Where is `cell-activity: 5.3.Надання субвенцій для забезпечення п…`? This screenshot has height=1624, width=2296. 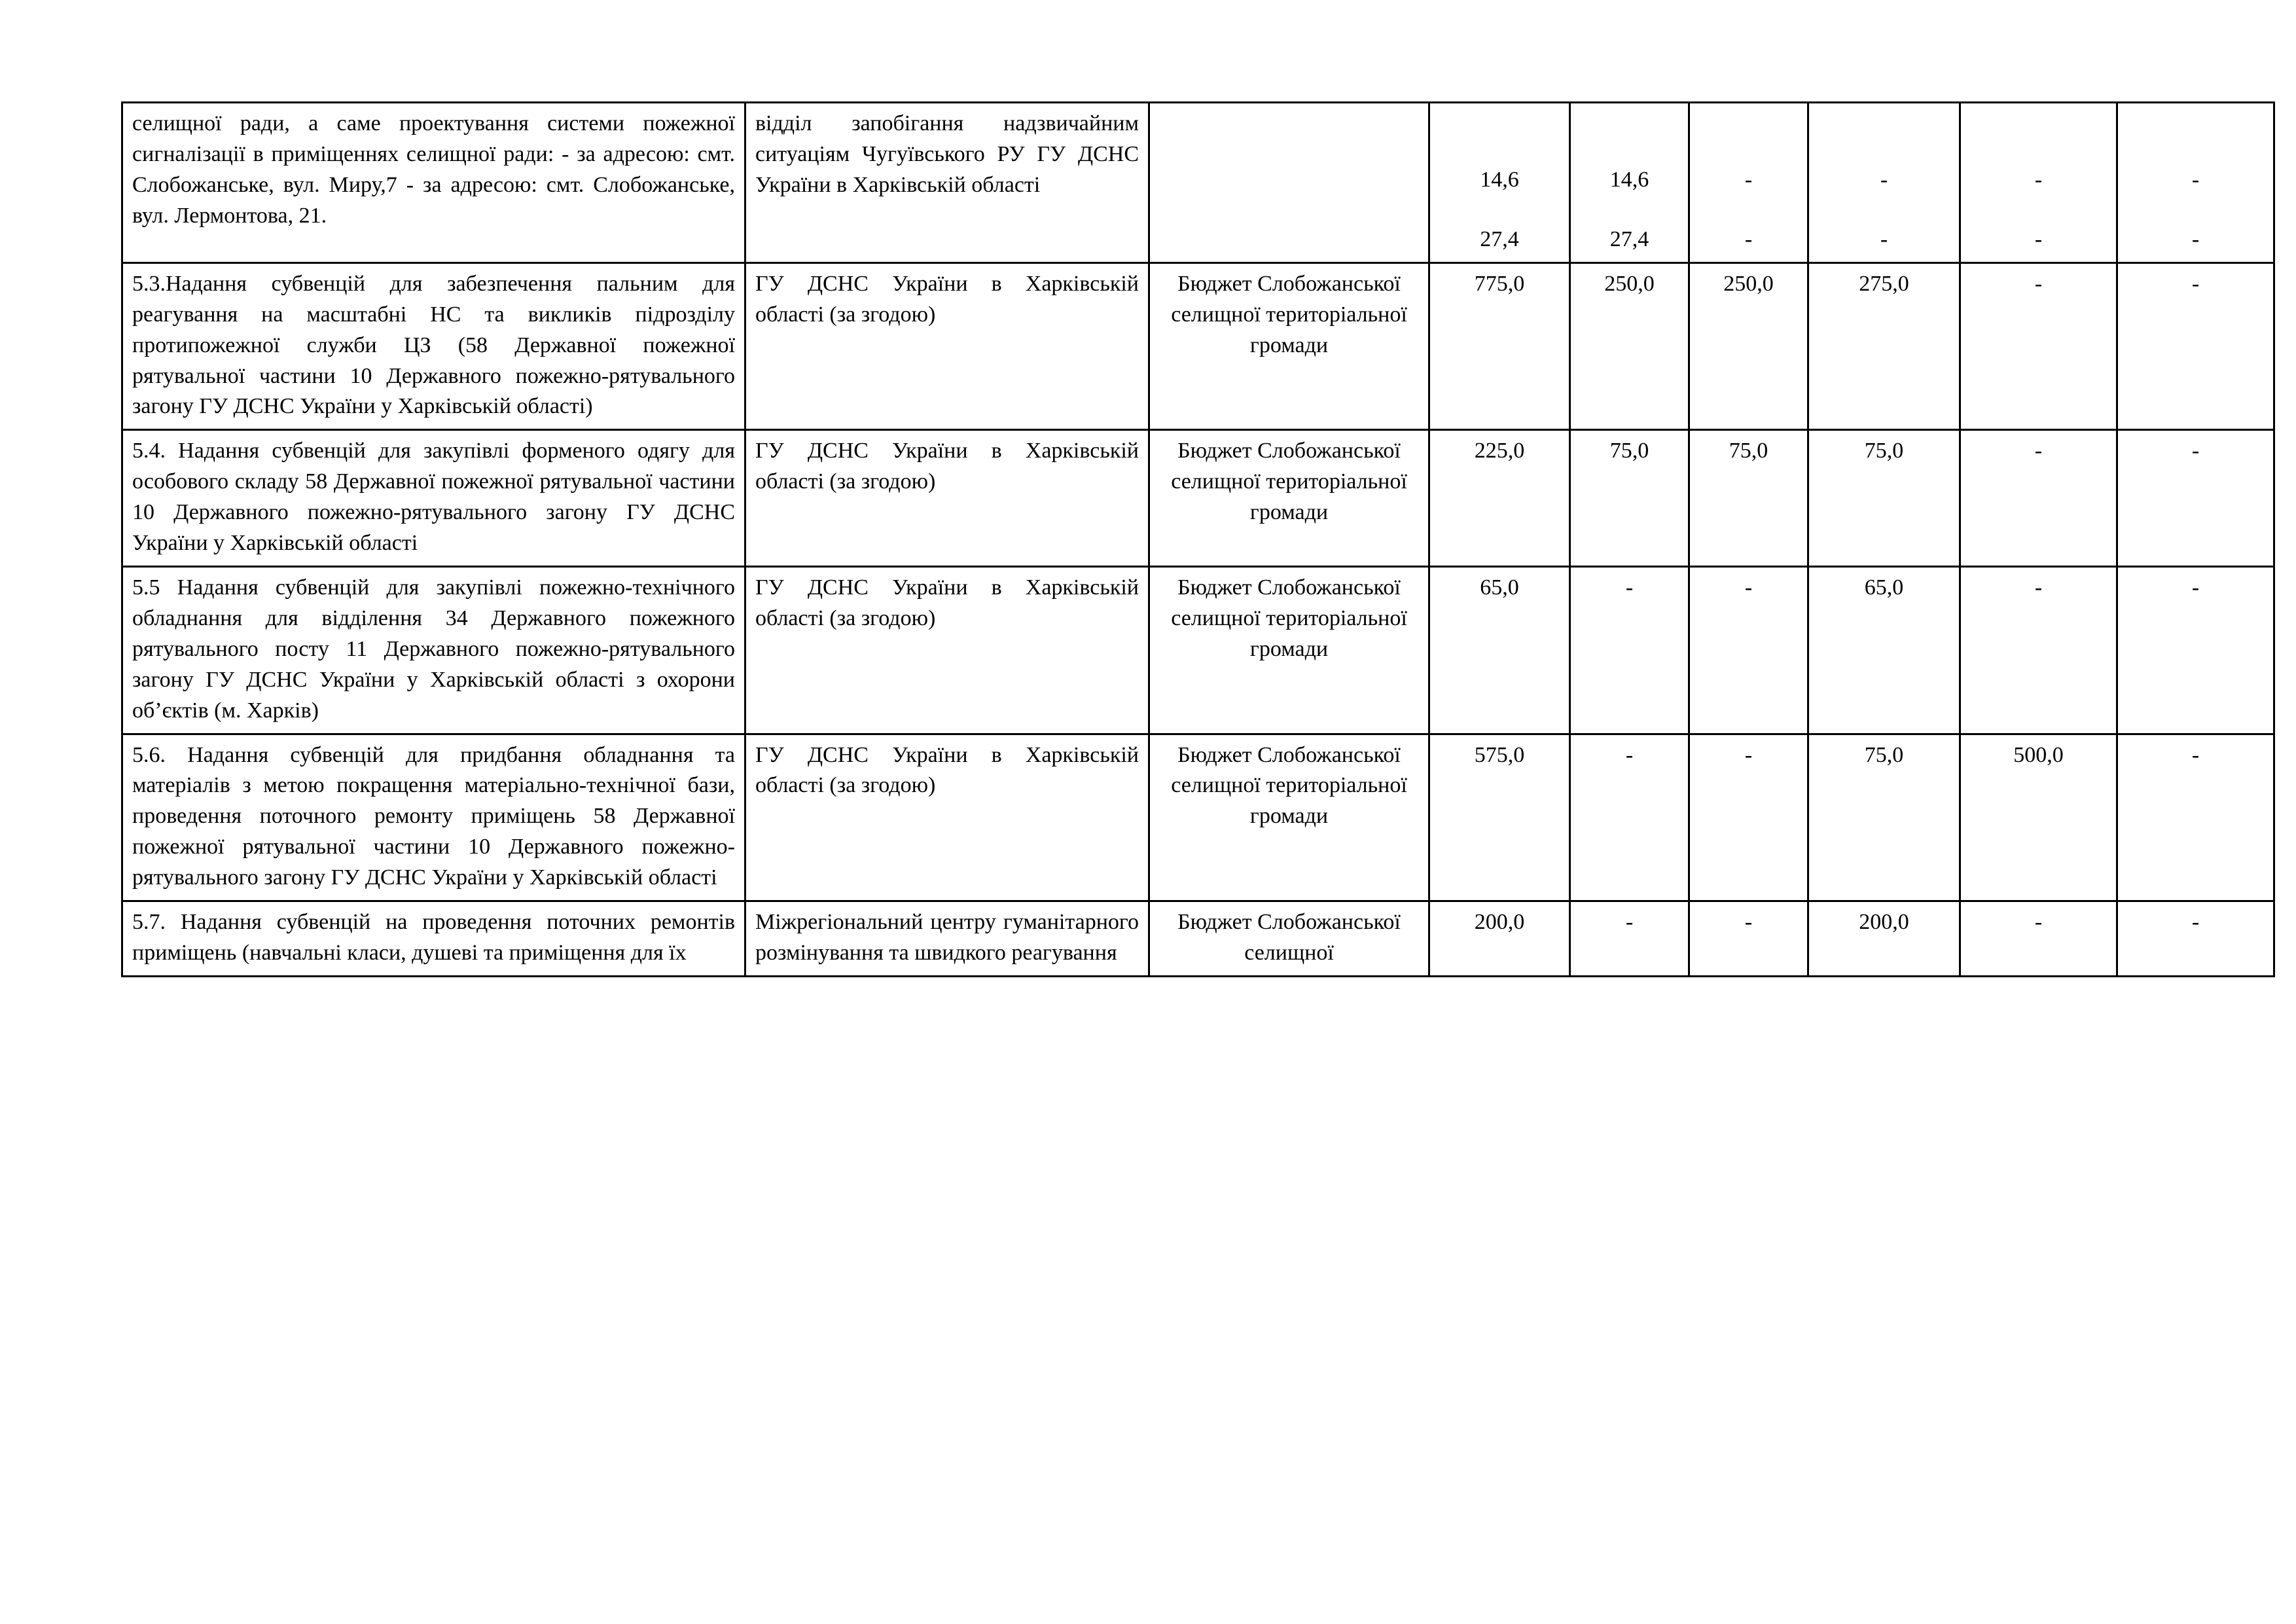
cell-activity: 5.3.Надання субвенцій для забезпечення п… is located at coordinates (433, 346).